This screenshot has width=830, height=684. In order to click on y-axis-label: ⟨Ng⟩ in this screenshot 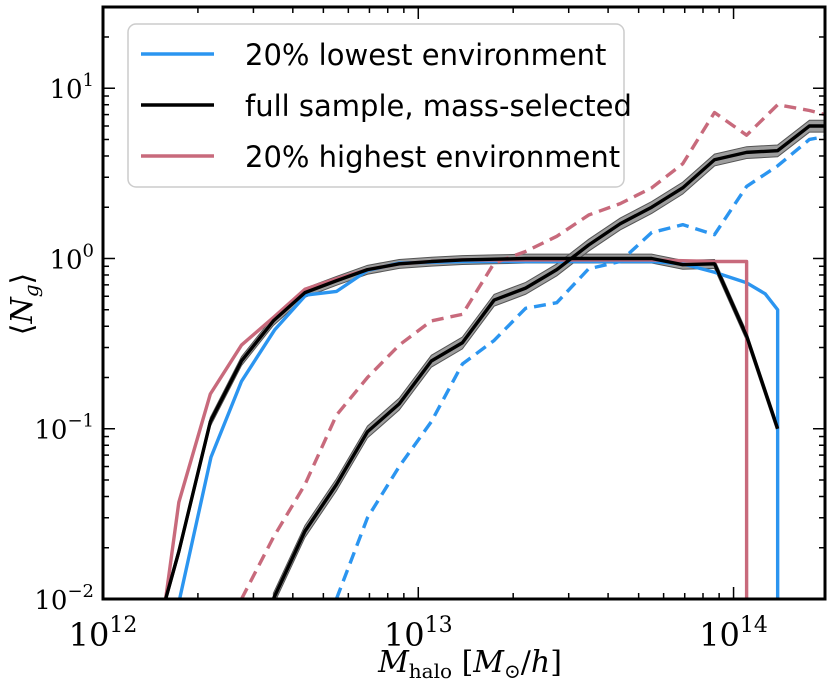, I will do `click(24, 304)`.